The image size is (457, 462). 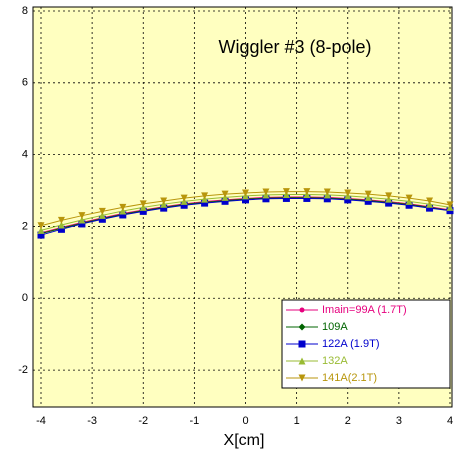 What do you see at coordinates (364, 310) in the screenshot?
I see `legend-label: Imain=99A (1.7T)` at bounding box center [364, 310].